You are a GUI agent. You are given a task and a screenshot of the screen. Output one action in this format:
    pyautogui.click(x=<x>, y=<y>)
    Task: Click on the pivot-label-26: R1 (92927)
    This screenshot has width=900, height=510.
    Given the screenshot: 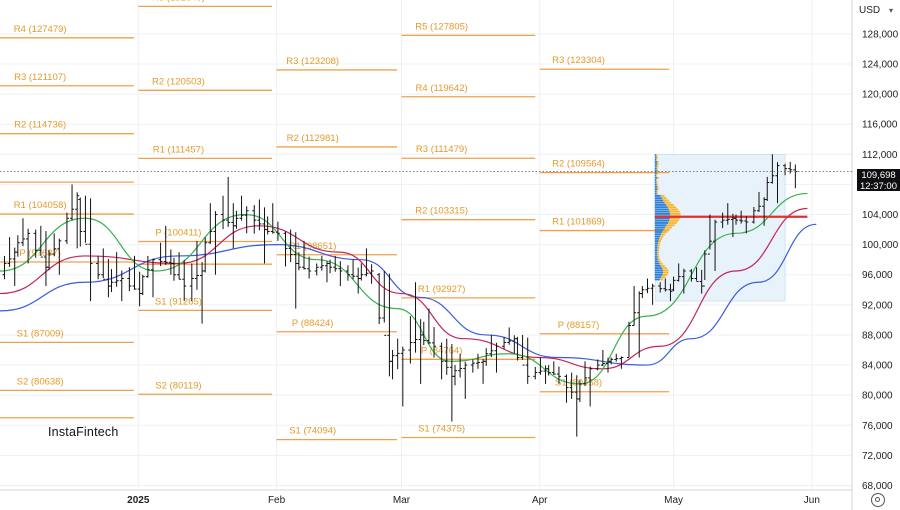 What is the action you would take?
    pyautogui.click(x=442, y=289)
    